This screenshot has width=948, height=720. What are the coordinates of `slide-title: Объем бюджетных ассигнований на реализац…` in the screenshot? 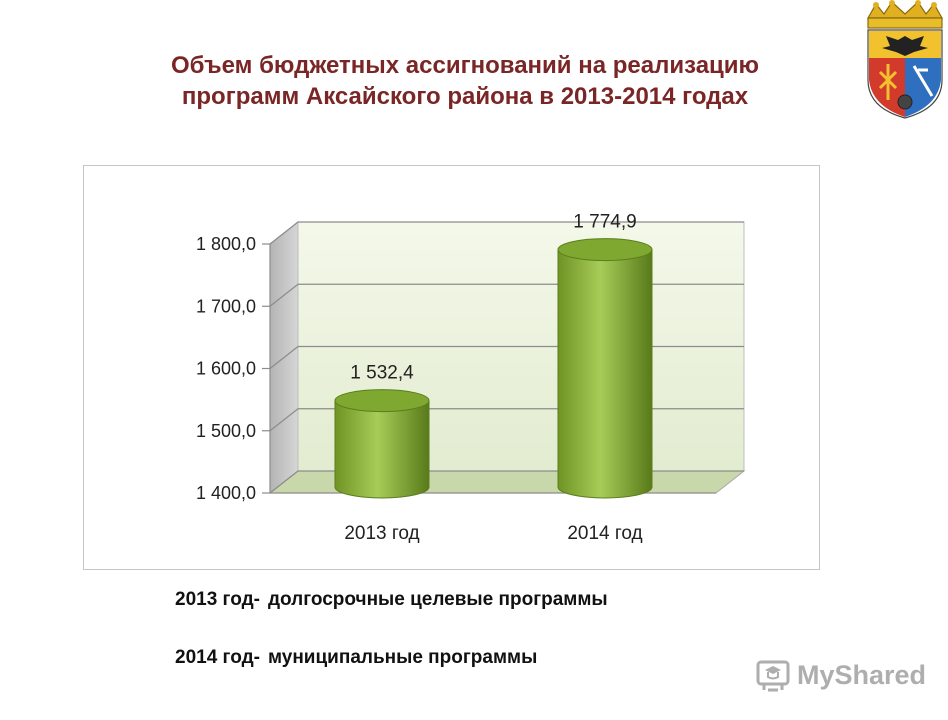 It's located at (465, 81).